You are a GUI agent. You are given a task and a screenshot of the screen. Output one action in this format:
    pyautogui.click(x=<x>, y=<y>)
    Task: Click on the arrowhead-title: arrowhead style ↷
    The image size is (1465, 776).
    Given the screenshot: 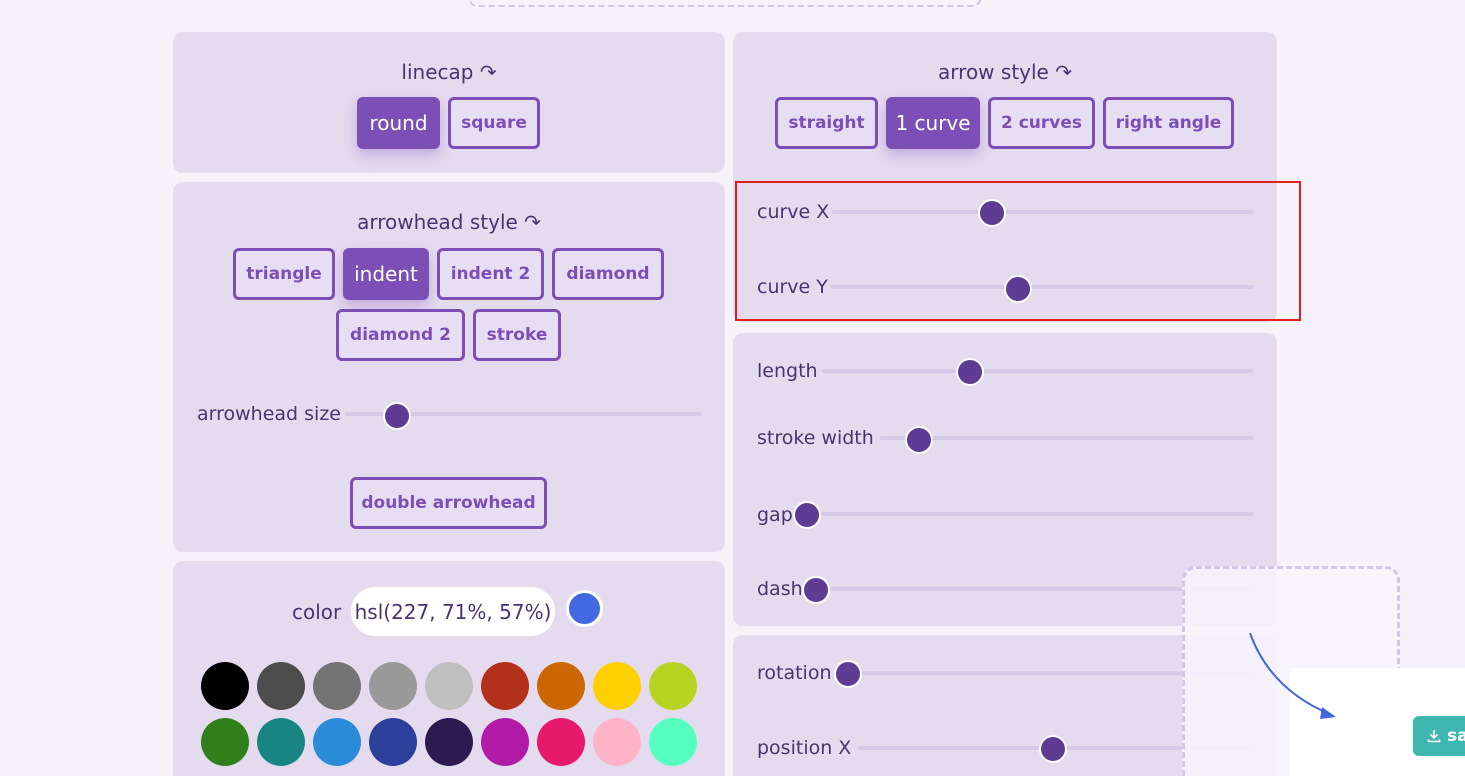 What is the action you would take?
    pyautogui.click(x=449, y=222)
    